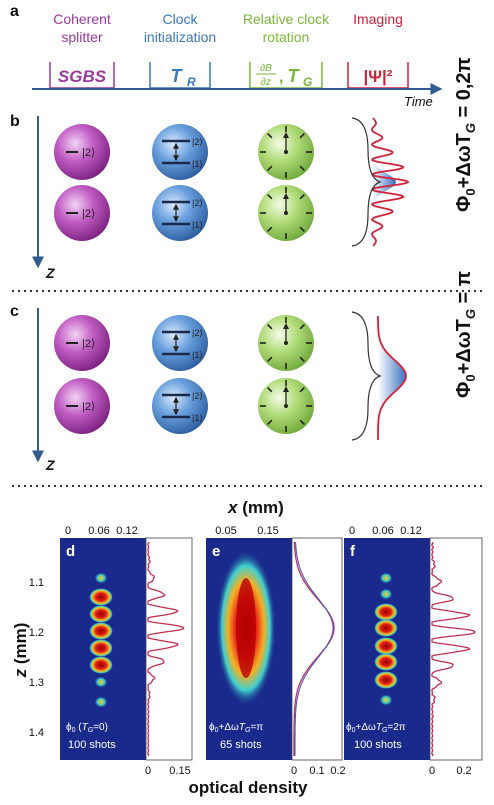 The height and width of the screenshot is (805, 494). What do you see at coordinates (92, 745) in the screenshot?
I see `image-d-caption2: 100 shots` at bounding box center [92, 745].